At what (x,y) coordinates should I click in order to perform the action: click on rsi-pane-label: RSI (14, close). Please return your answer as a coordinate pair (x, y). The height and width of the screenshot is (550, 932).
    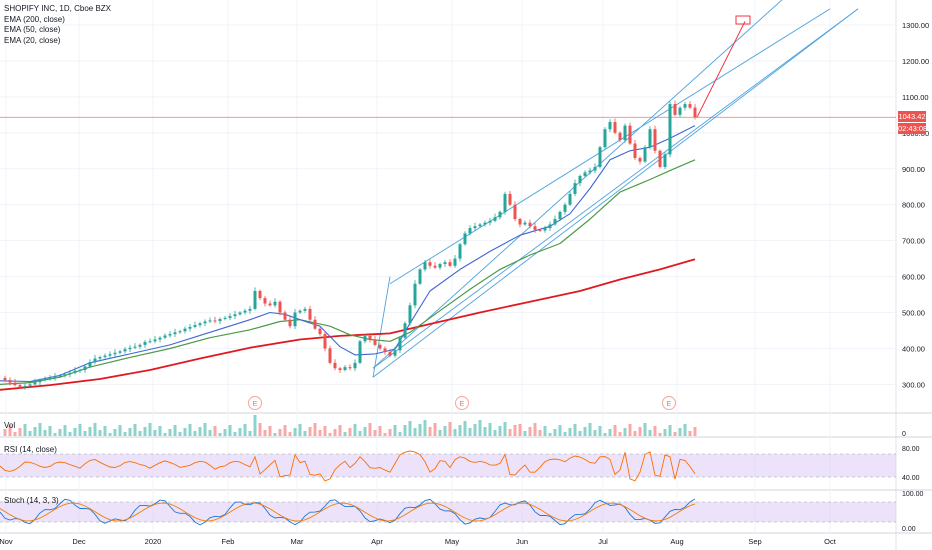
    Looking at the image, I should click on (30, 449).